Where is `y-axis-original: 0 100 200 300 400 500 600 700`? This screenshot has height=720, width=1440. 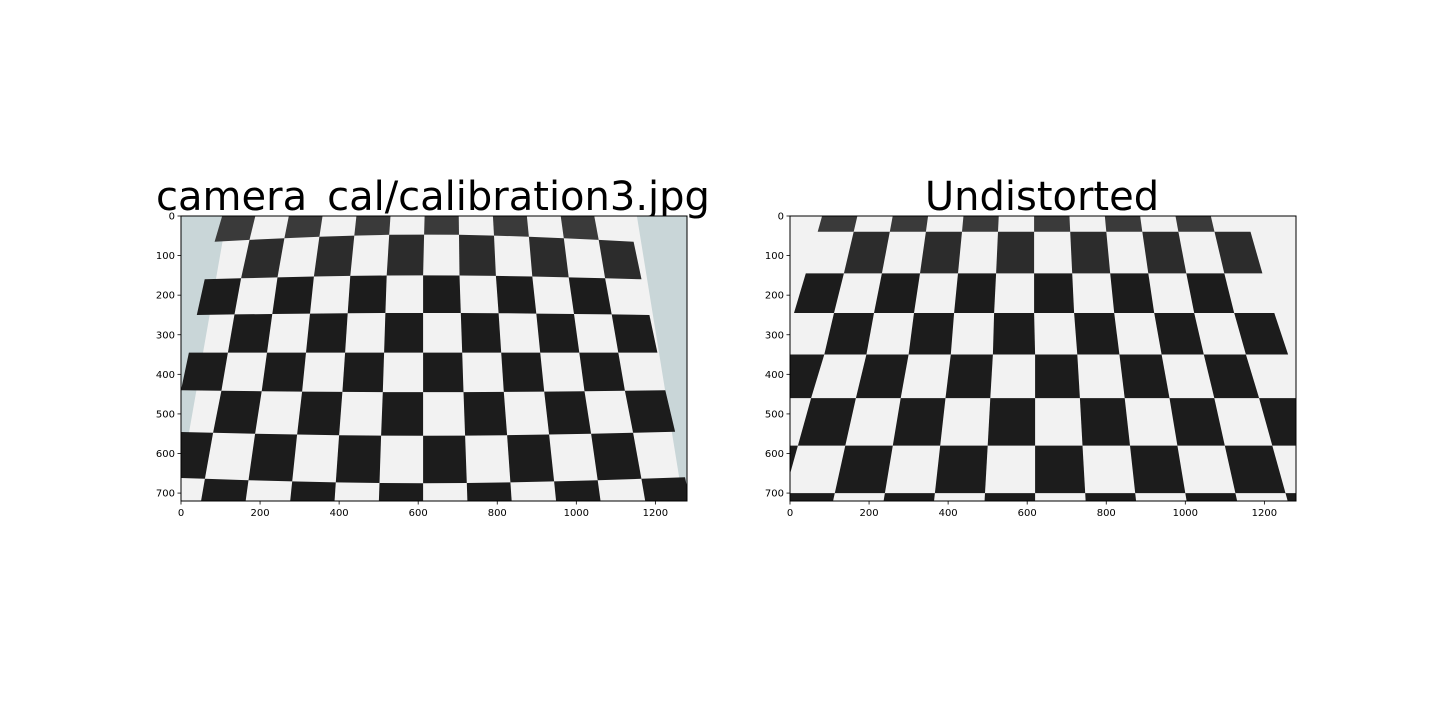 y-axis-original: 0 100 200 300 400 500 600 700 is located at coordinates (168, 356).